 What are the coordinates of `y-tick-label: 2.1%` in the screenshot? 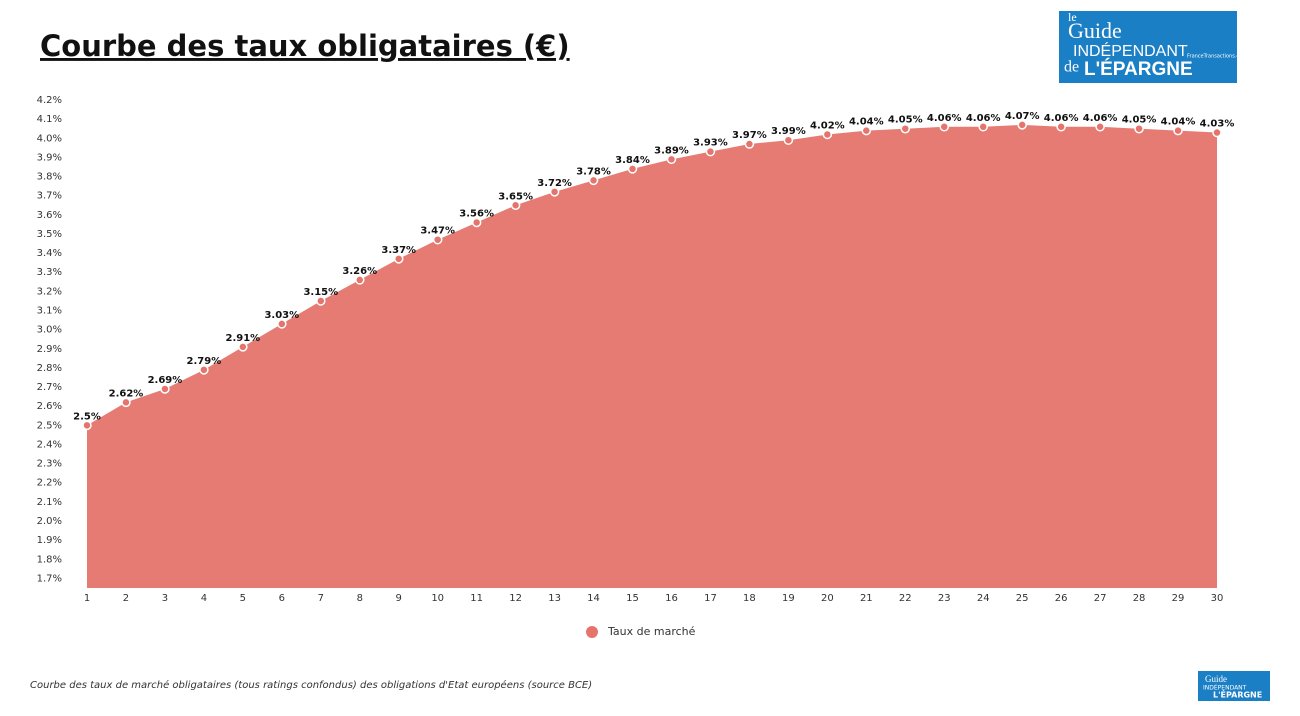 It's located at (49, 502).